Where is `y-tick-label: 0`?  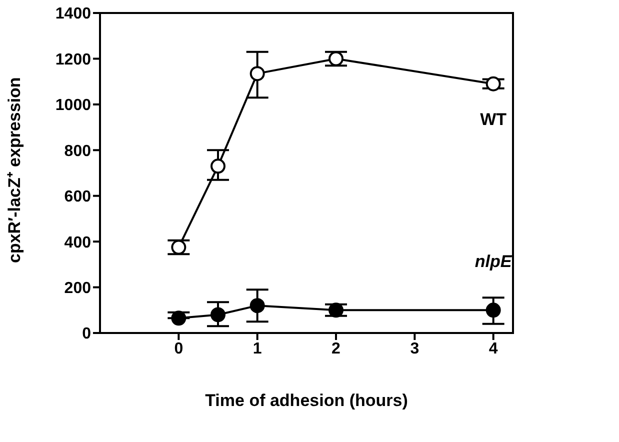 y-tick-label: 0 is located at coordinates (87, 334).